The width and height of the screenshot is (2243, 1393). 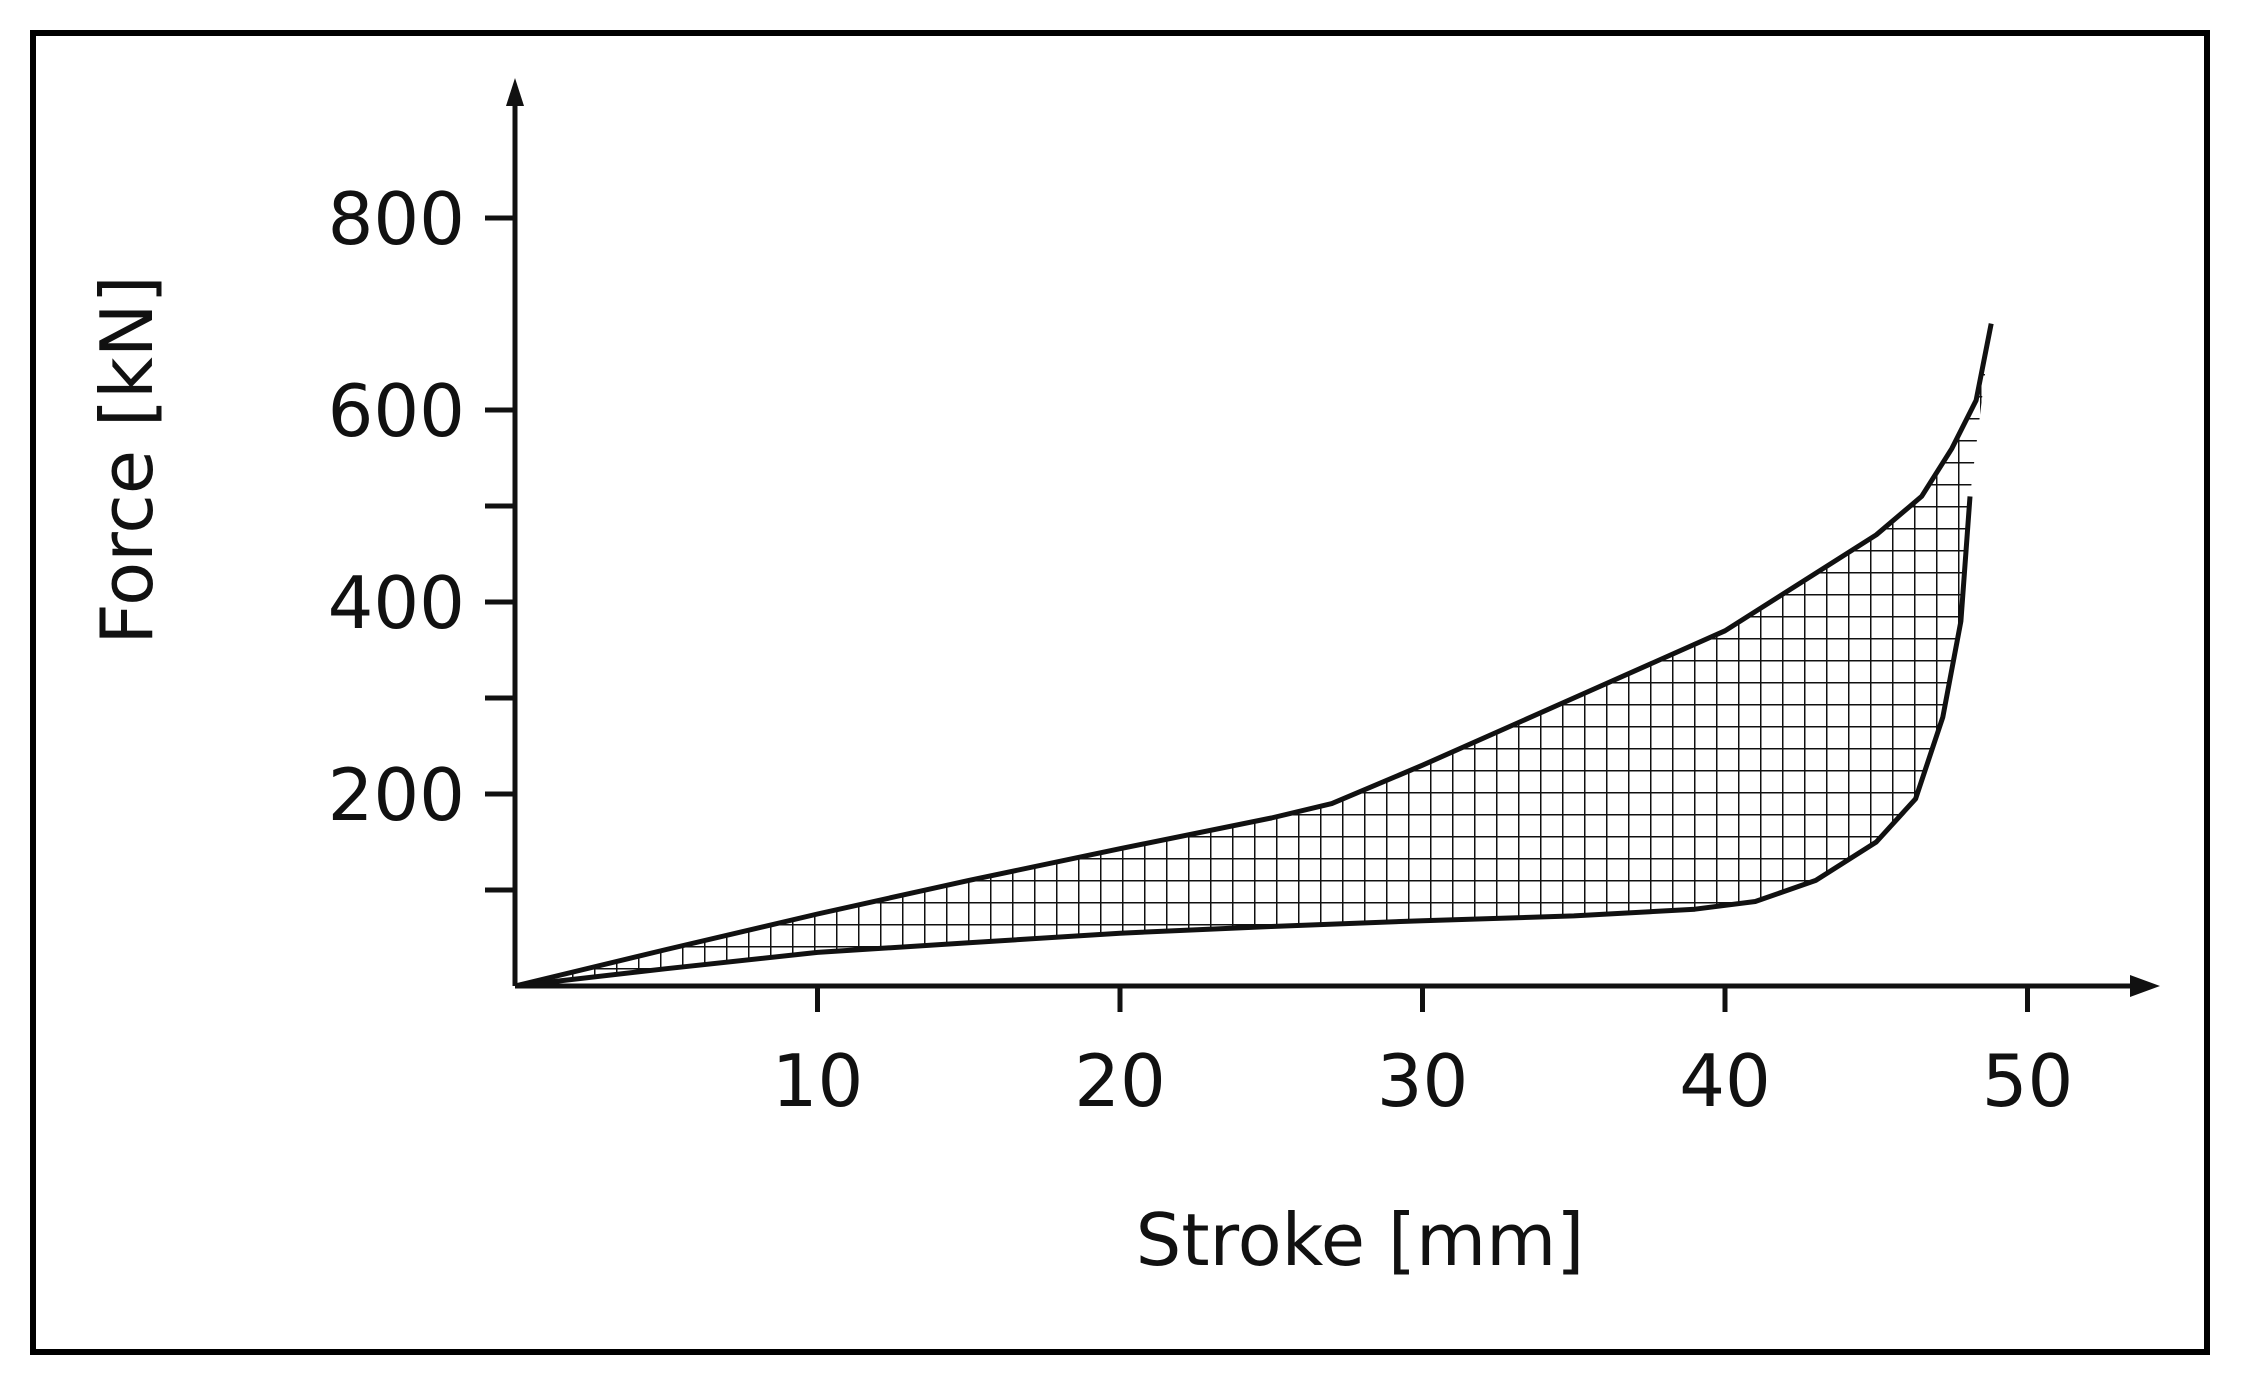 I want to click on y-tick-label: 400, so click(x=396, y=603).